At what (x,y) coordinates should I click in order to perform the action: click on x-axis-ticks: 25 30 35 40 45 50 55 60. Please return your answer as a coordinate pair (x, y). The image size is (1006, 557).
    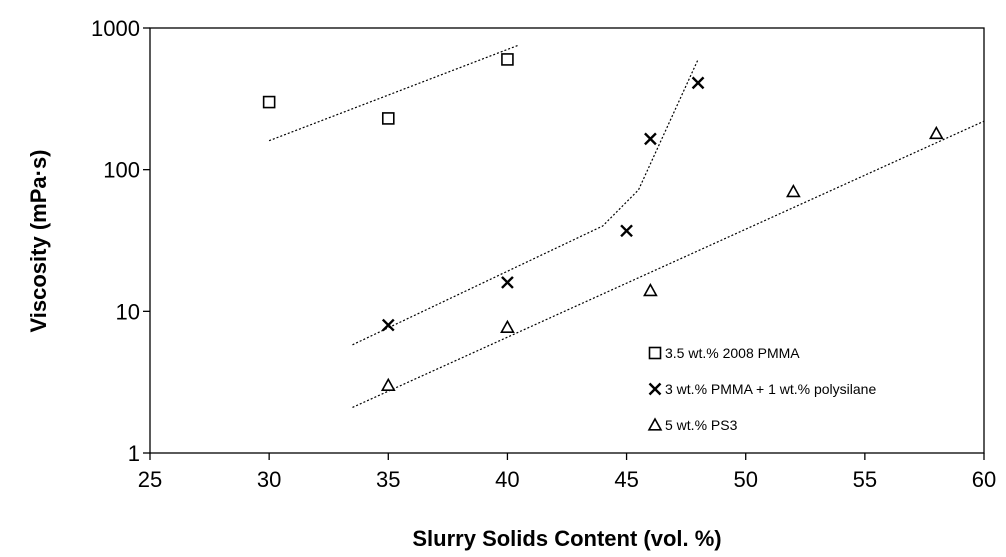
    Looking at the image, I should click on (567, 472).